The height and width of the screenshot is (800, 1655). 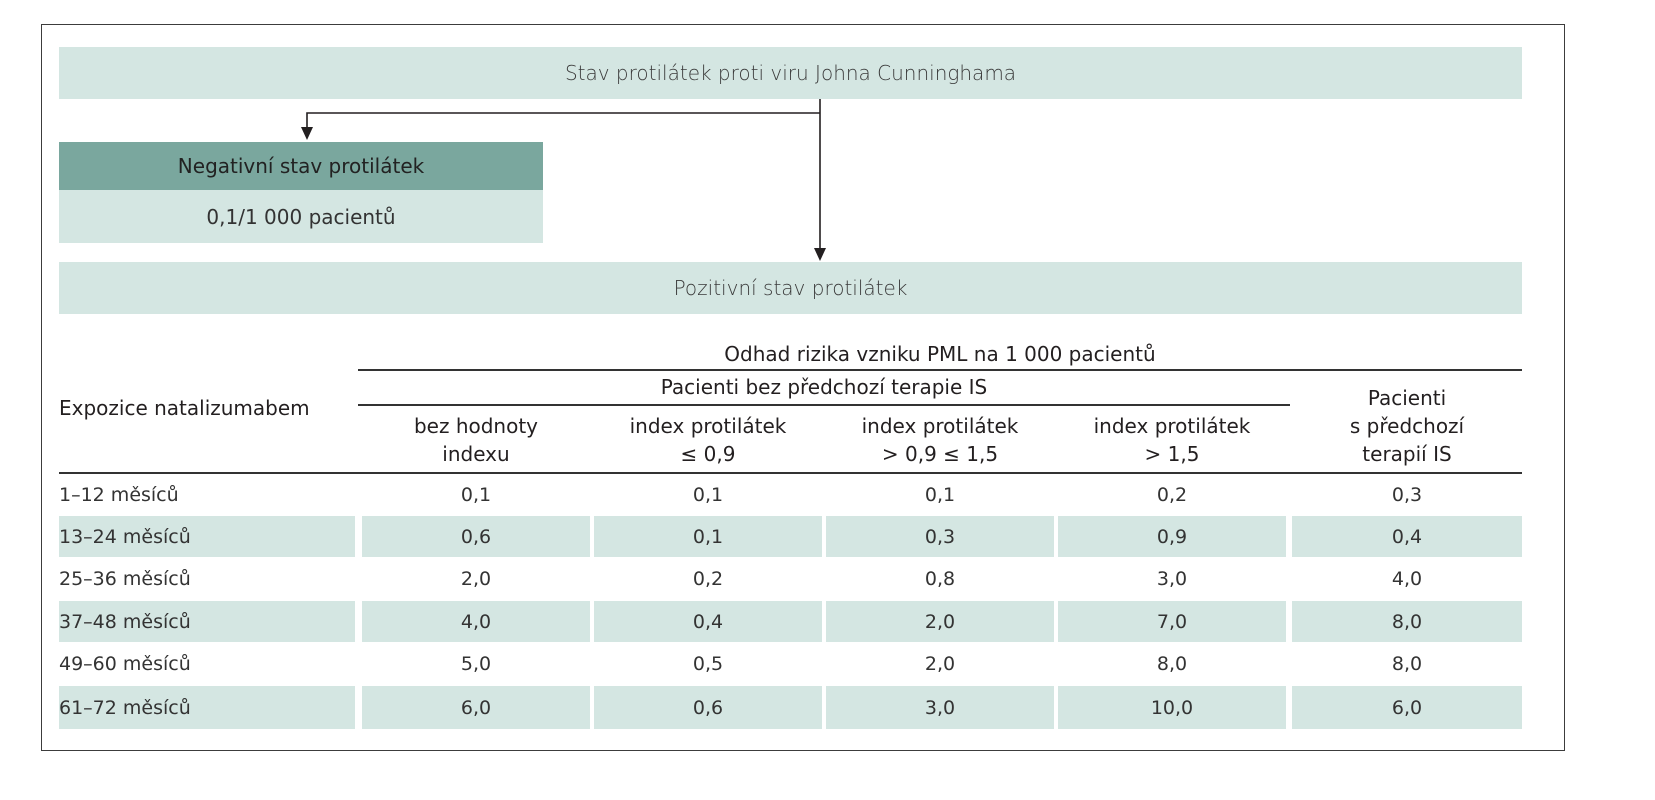 What do you see at coordinates (940, 370) in the screenshot?
I see `group-header-rule` at bounding box center [940, 370].